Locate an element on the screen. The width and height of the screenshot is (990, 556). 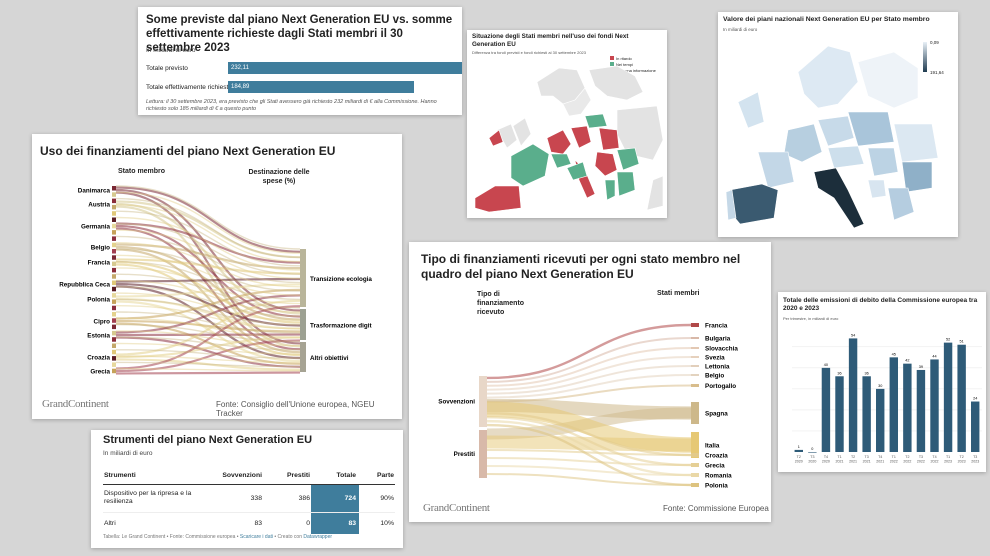
datawrapper-link: Datawrapper is located at coordinates (318, 537).